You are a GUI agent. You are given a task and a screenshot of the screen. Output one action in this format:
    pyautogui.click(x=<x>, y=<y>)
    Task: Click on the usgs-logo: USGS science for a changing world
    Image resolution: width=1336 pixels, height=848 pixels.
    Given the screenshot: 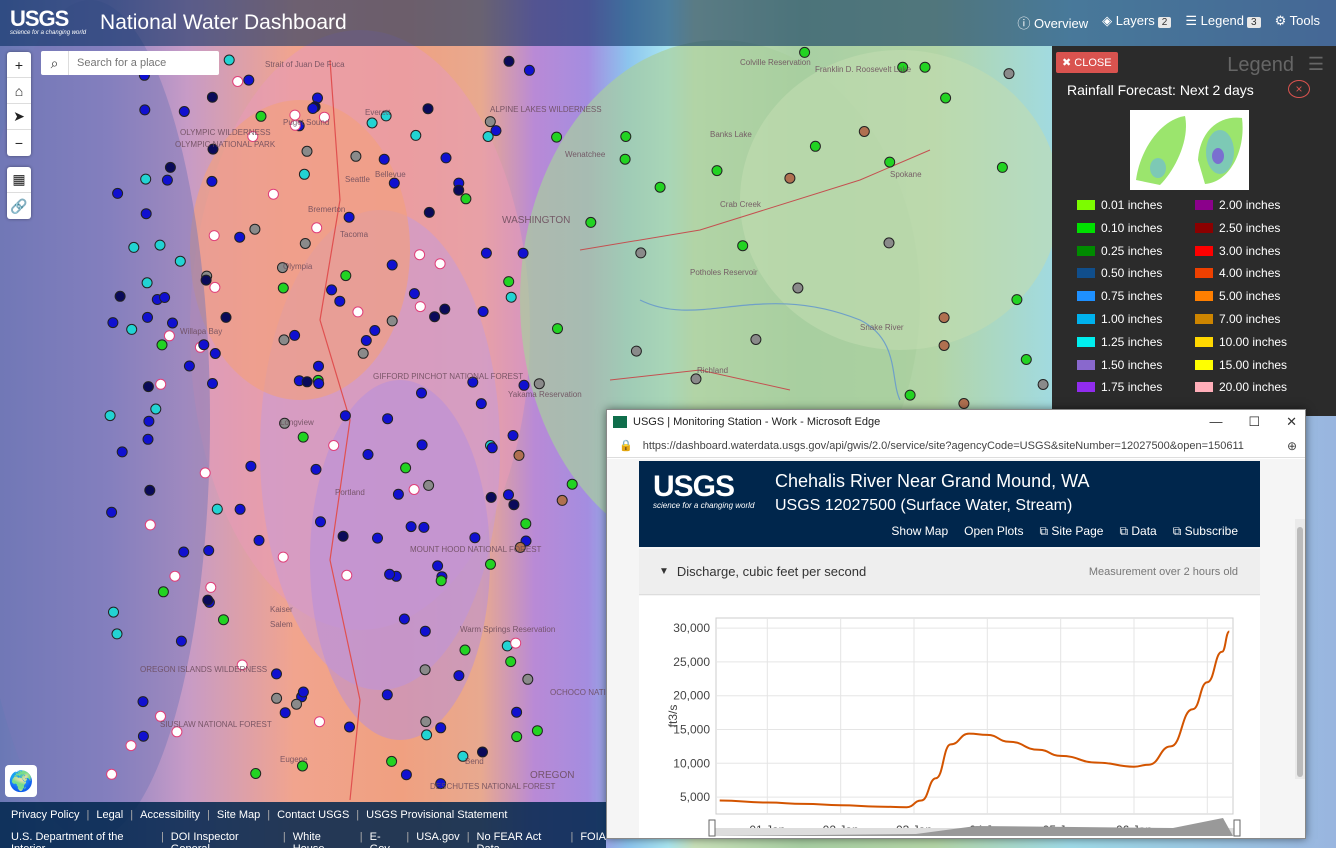 What is the action you would take?
    pyautogui.click(x=48, y=22)
    